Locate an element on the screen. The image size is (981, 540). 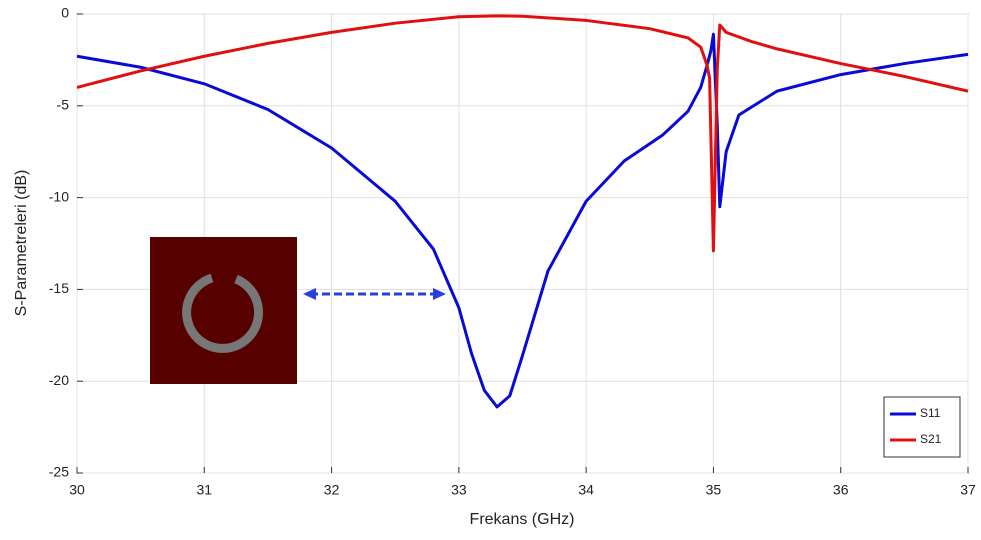
y-tick-label: -15 is located at coordinates (59, 288).